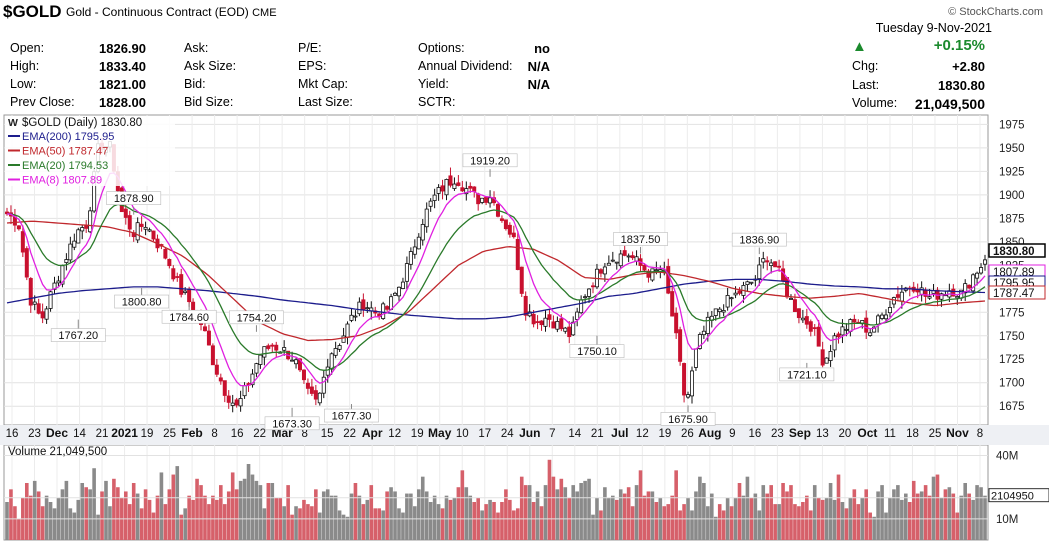  What do you see at coordinates (1012, 219) in the screenshot?
I see `y-tick-label: 1875` at bounding box center [1012, 219].